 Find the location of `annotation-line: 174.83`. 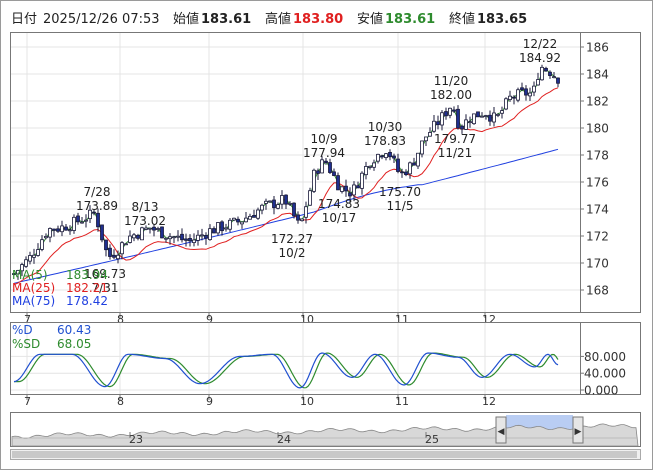

annotation-line: 174.83 is located at coordinates (339, 204).